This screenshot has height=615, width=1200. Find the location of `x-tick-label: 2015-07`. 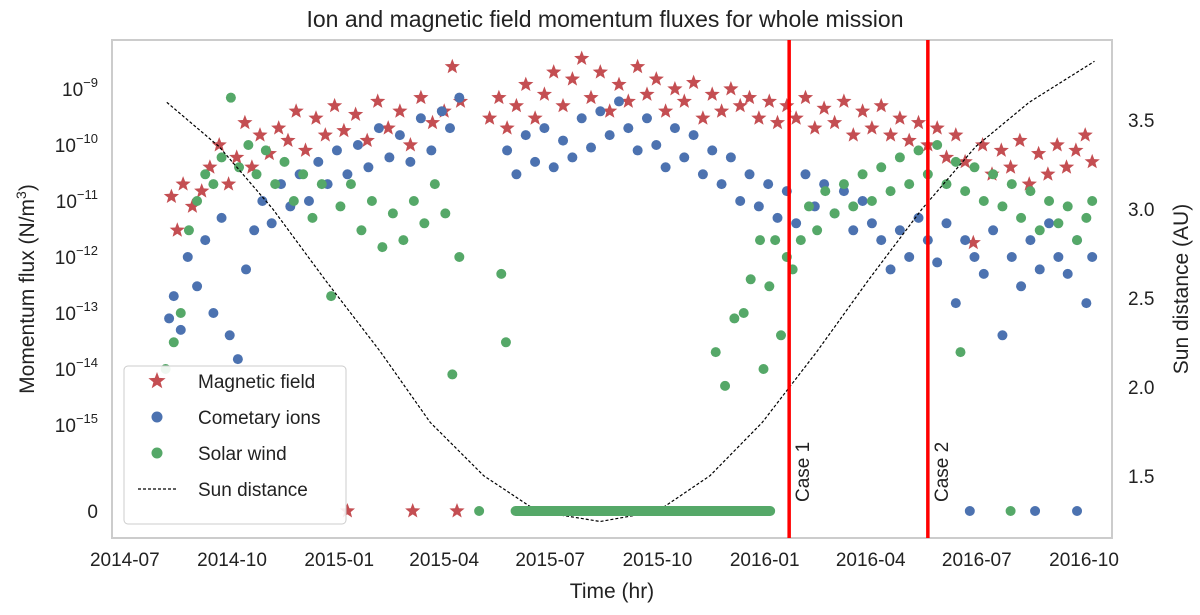

x-tick-label: 2015-07 is located at coordinates (550, 560).